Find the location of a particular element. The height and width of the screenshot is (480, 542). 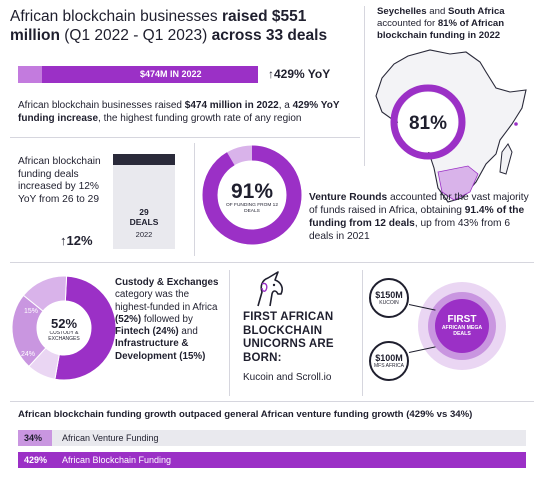

sey-text1: accounted for is located at coordinates (407, 23).